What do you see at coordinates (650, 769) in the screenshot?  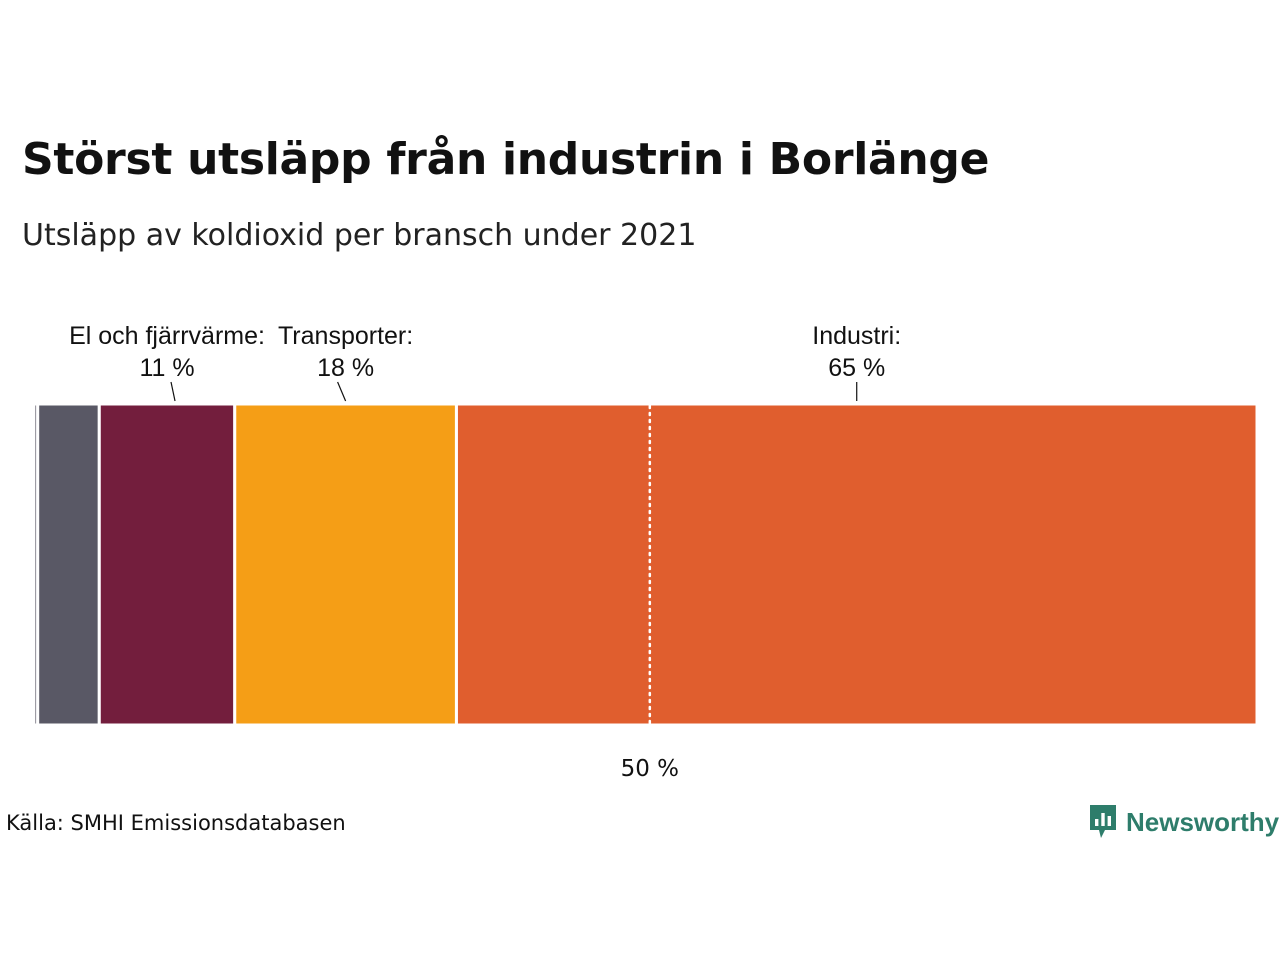 I see `reference-line-label: 50 %` at bounding box center [650, 769].